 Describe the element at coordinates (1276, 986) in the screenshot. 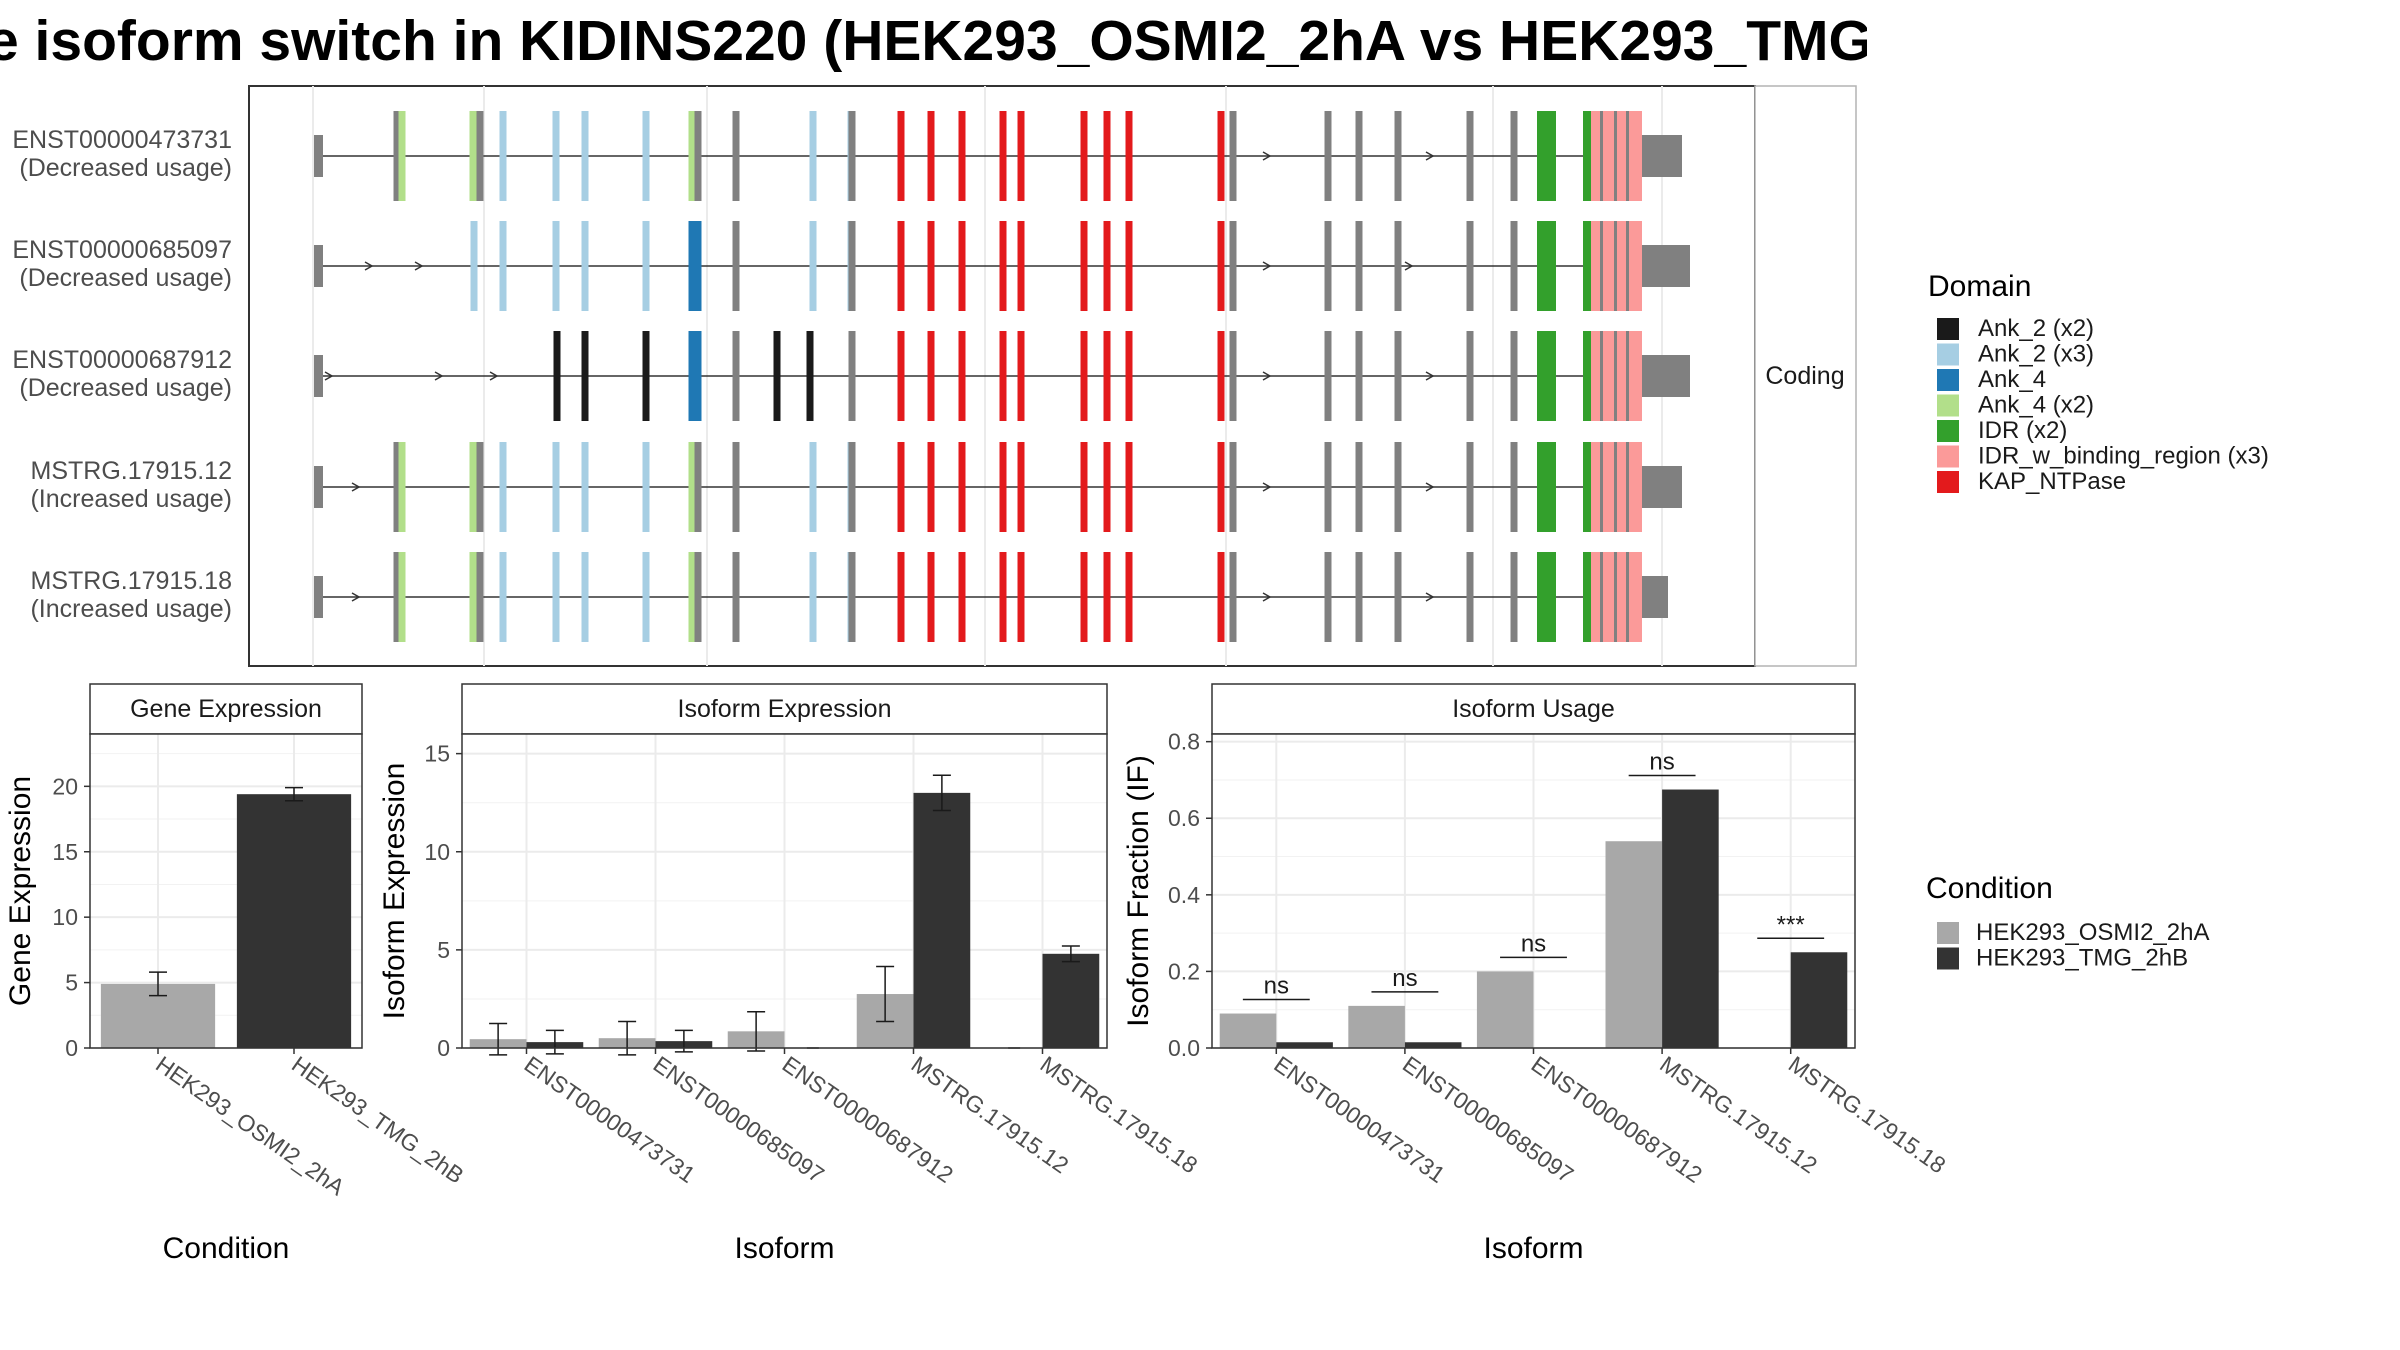

I see `significance-label: ns` at that location.